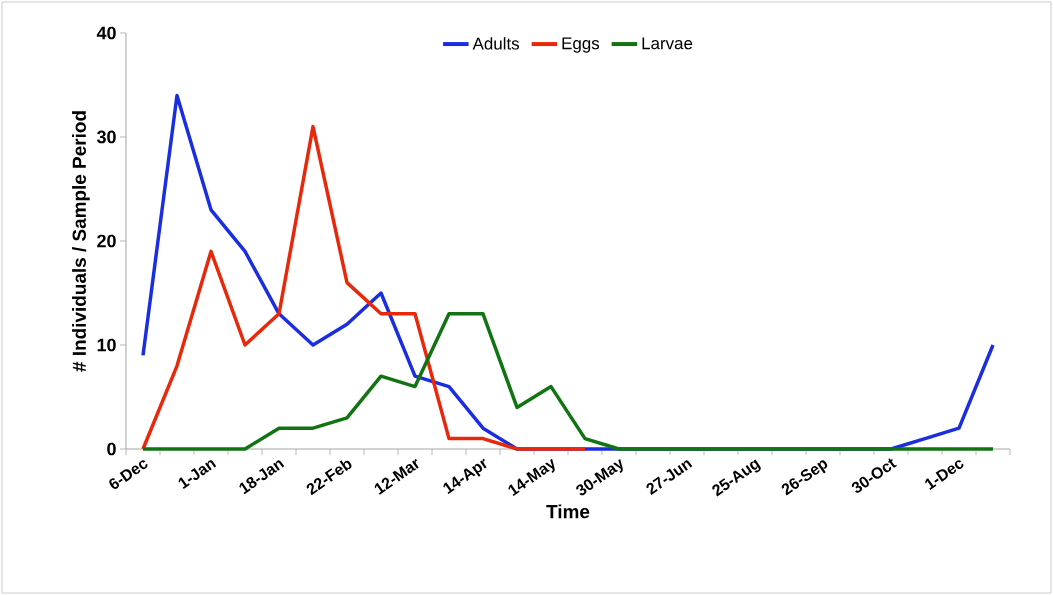 Image resolution: width=1053 pixels, height=595 pixels. I want to click on y-tick-label: 10, so click(106, 345).